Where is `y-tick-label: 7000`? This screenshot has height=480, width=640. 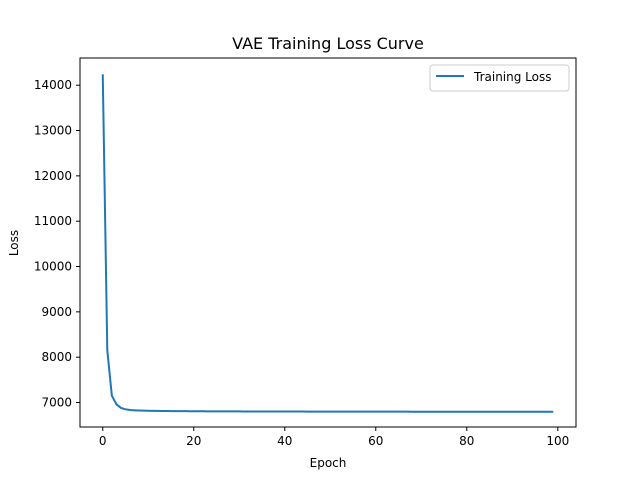 y-tick-label: 7000 is located at coordinates (56, 403).